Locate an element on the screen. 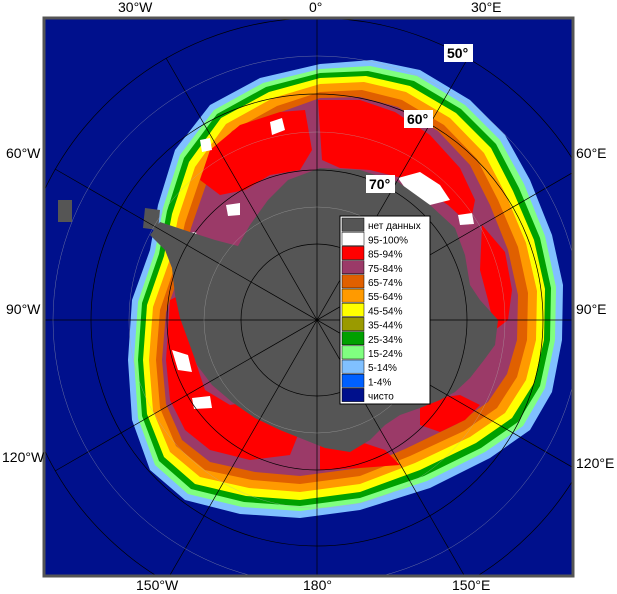 The image size is (617, 594). lat-label-60: 60° is located at coordinates (417, 119).